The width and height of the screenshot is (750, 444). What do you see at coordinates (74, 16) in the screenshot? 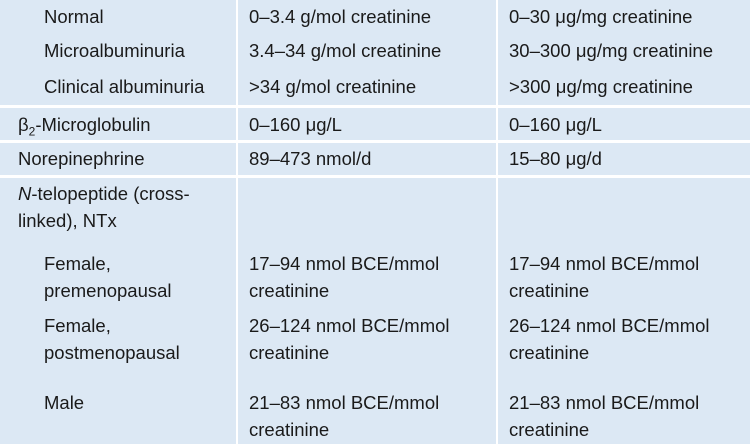
I see `cell: Normal` at bounding box center [74, 16].